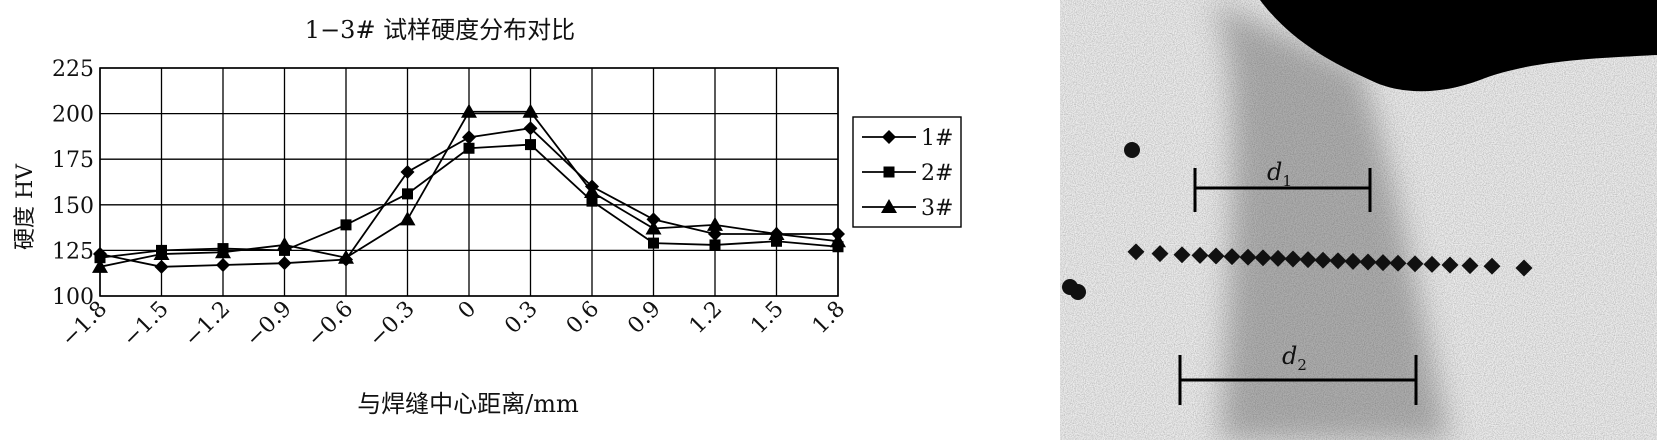 This screenshot has height=440, width=1657. I want to click on chart-title: 1−3# 试样硬度分布对比, so click(440, 30).